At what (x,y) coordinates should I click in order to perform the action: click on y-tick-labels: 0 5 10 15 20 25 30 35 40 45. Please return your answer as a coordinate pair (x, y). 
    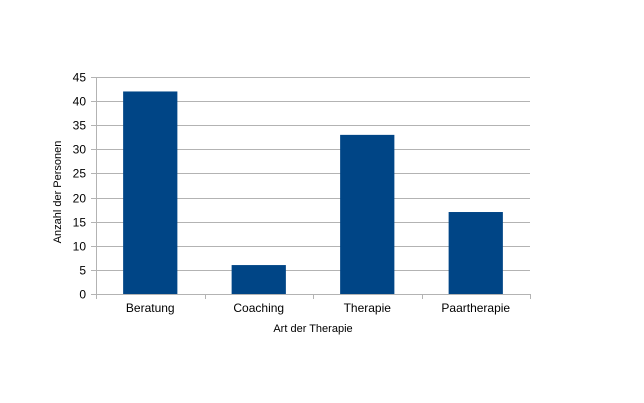
    Looking at the image, I should click on (80, 186).